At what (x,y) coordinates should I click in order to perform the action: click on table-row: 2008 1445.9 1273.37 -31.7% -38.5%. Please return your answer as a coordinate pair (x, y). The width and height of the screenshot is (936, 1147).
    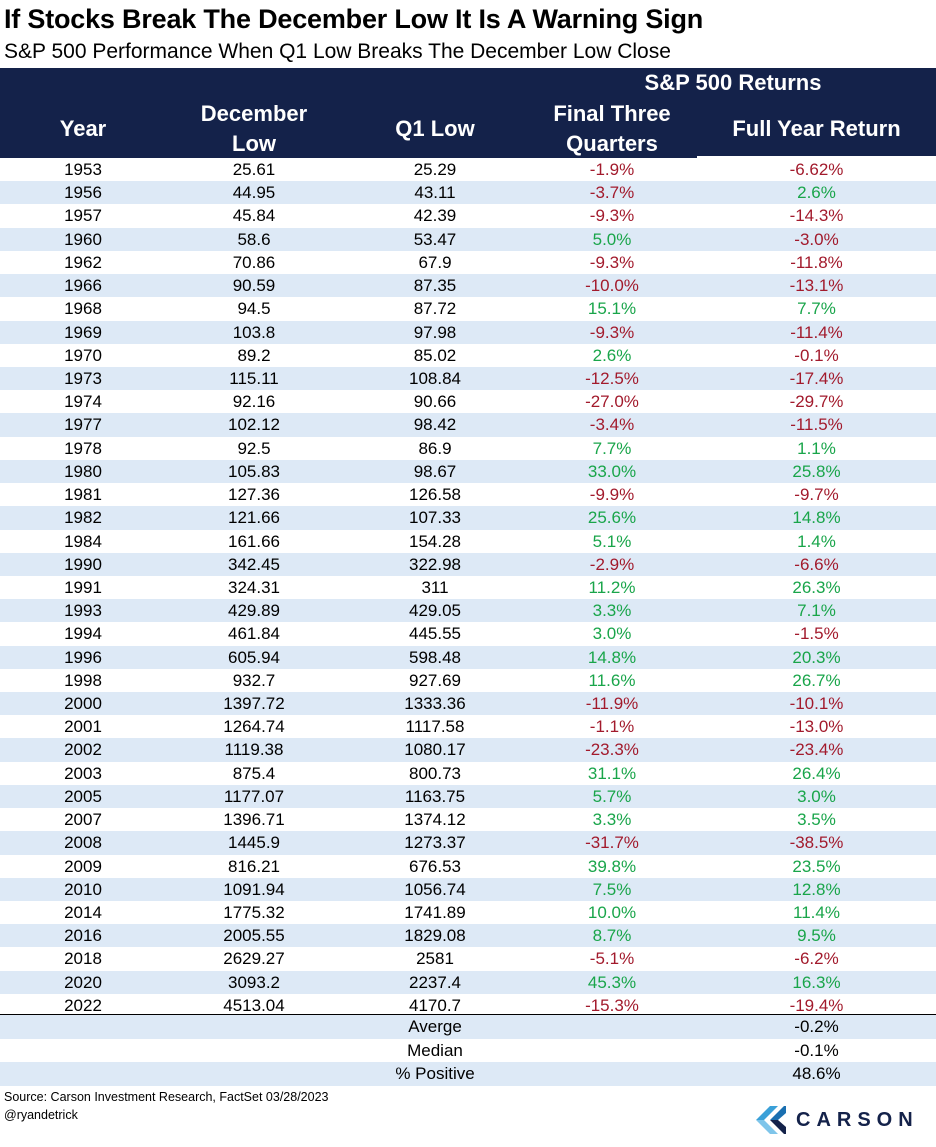
    Looking at the image, I should click on (468, 843).